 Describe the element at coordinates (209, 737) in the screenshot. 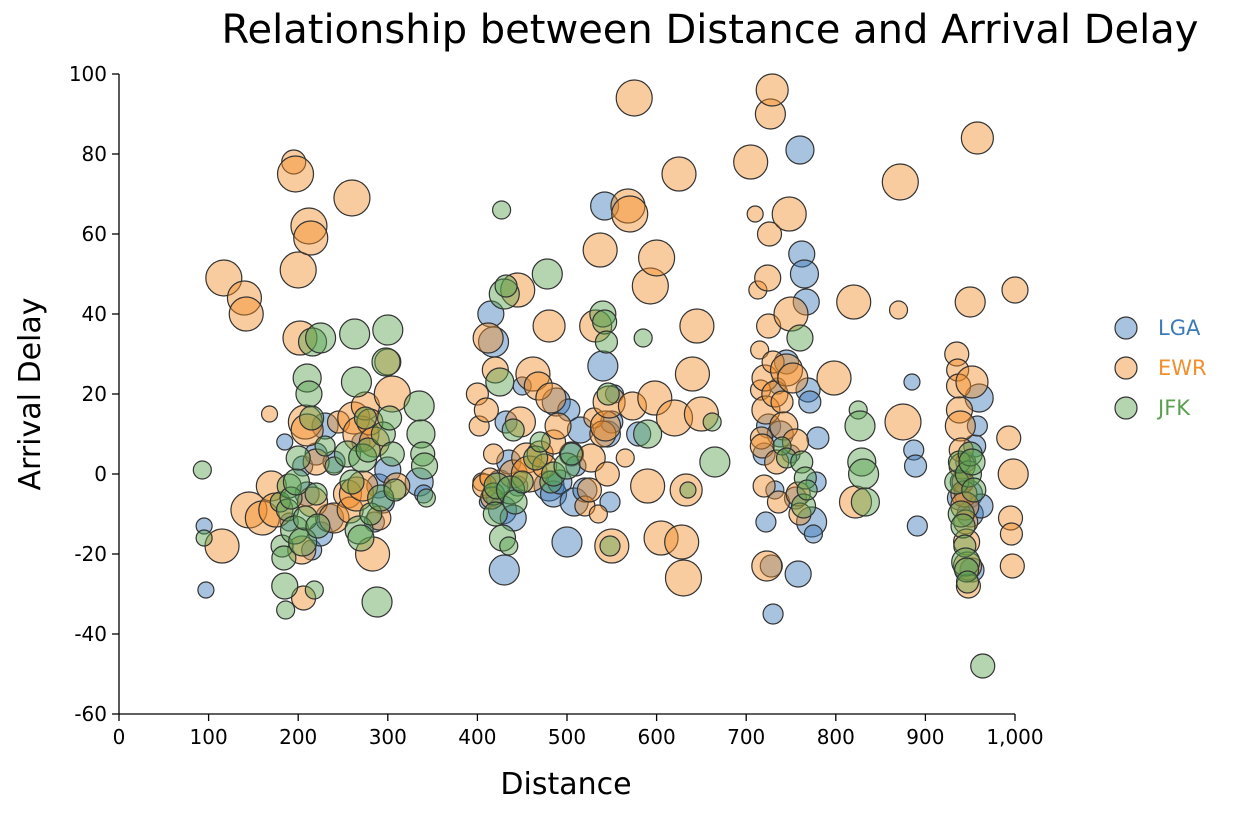

I see `x-tick-label: 100` at that location.